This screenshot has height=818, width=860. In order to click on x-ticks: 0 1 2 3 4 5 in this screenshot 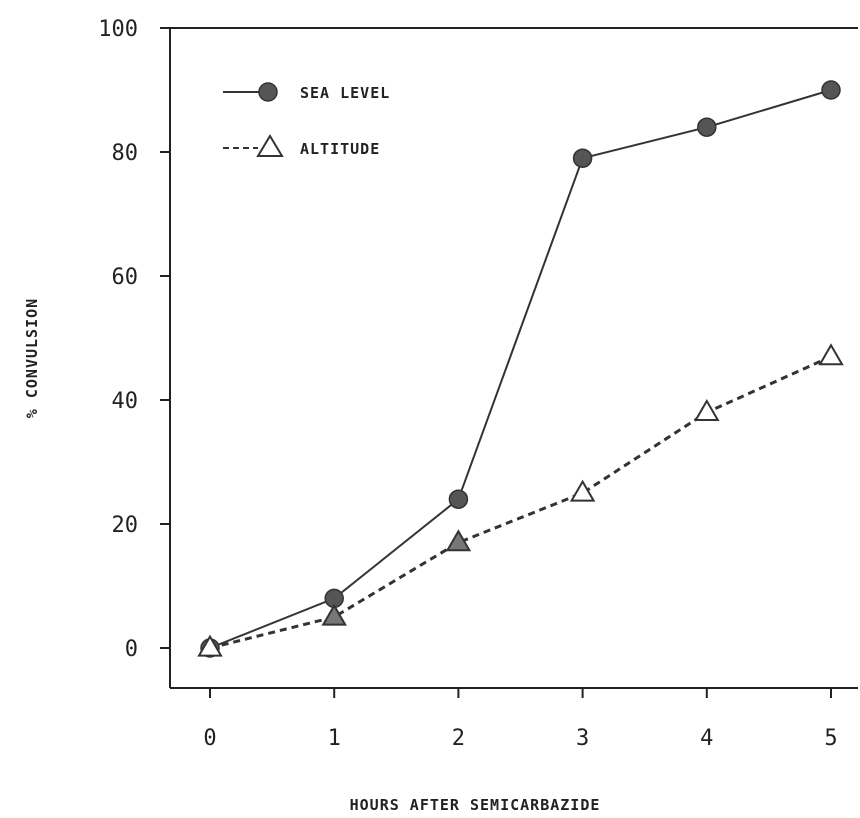, I will do `click(520, 719)`.